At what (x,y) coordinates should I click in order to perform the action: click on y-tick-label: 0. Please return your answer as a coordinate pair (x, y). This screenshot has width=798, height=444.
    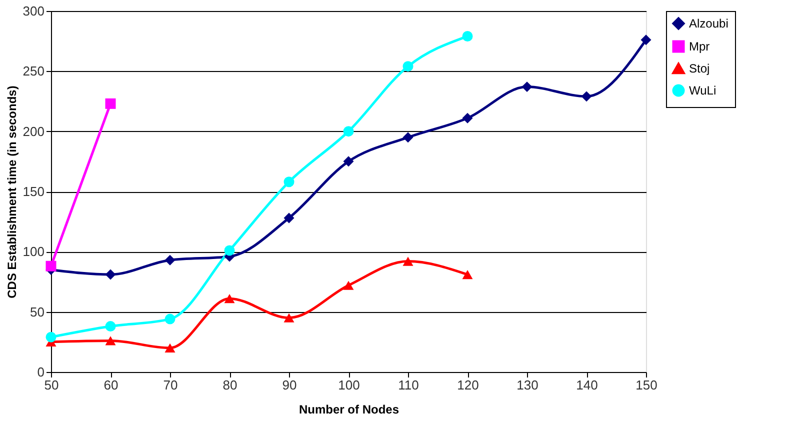
    Looking at the image, I should click on (40, 372).